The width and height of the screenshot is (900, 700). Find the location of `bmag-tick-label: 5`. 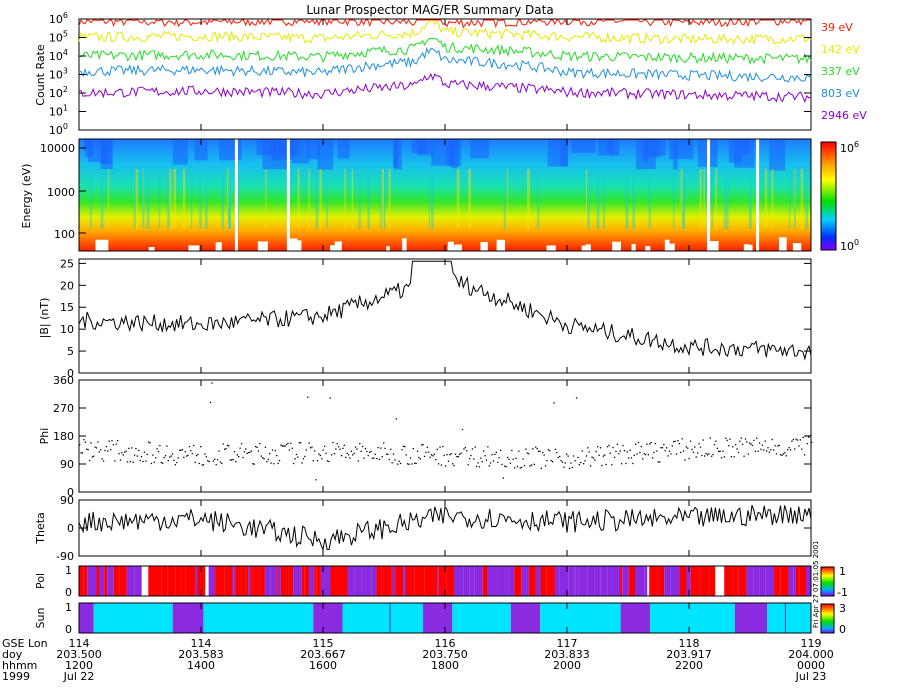

bmag-tick-label: 5 is located at coordinates (70, 351).